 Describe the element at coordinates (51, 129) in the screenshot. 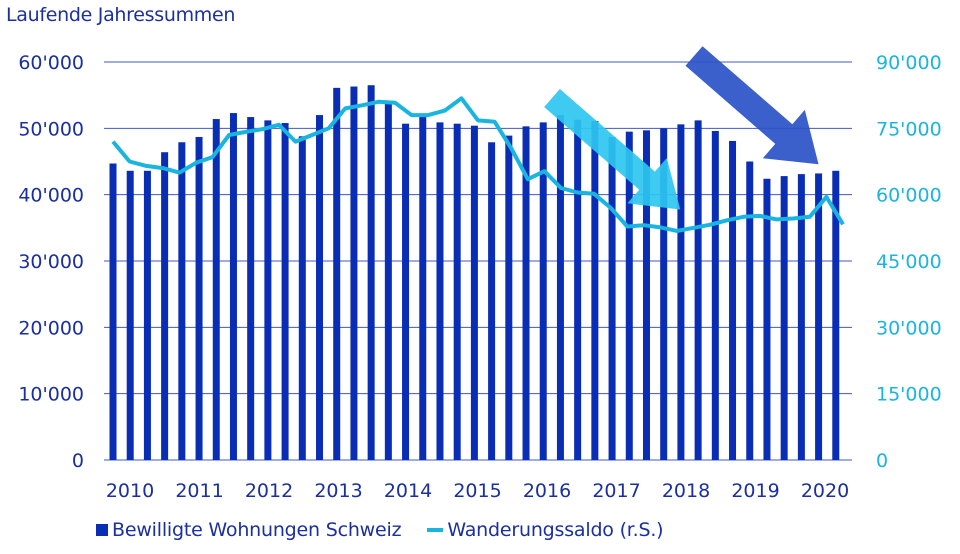

I see `left-axis-tick-label: 50'000` at that location.